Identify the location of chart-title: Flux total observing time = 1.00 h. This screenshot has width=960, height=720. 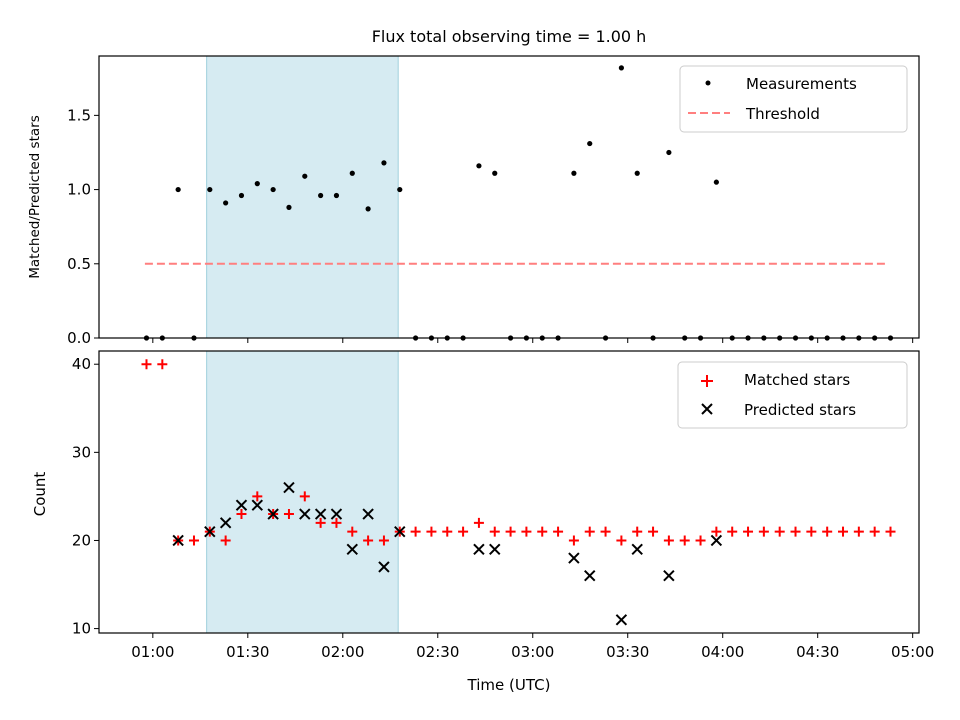
(509, 36).